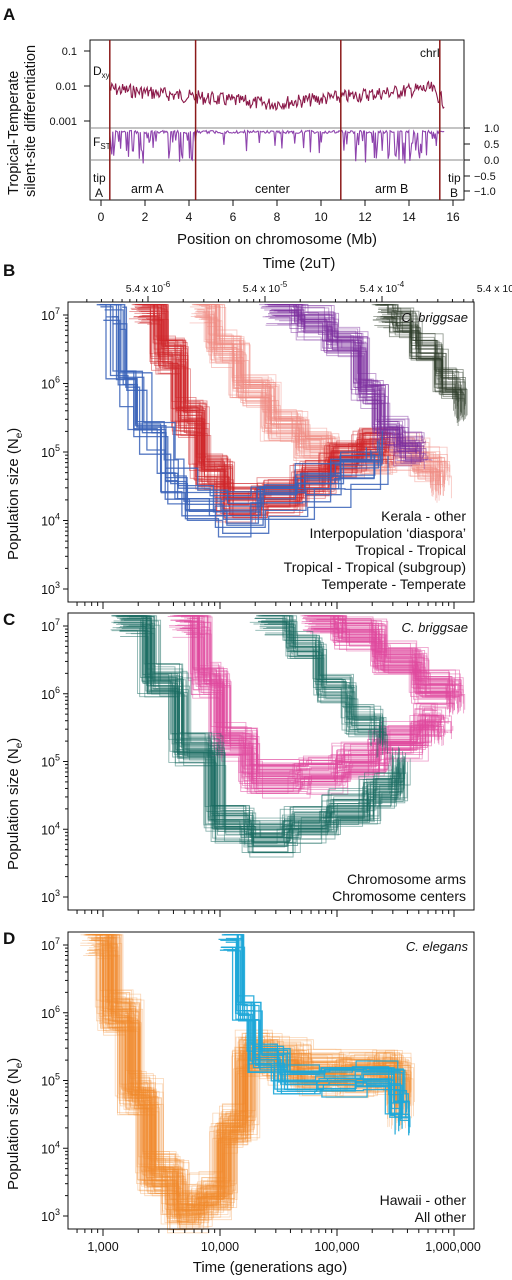  Describe the element at coordinates (435, 317) in the screenshot. I see `panel-b-species: C. briggsae` at that location.